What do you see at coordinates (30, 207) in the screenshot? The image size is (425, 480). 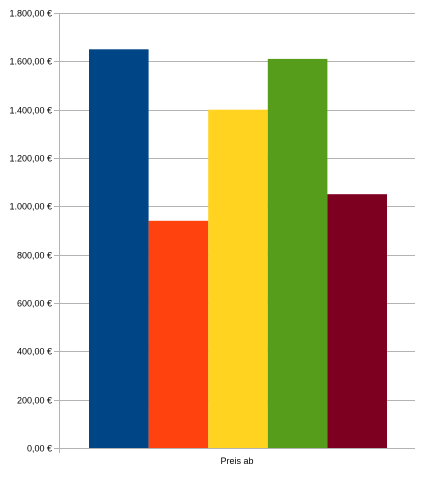 I see `y-tick-label: 1.000,00 €` at bounding box center [30, 207].